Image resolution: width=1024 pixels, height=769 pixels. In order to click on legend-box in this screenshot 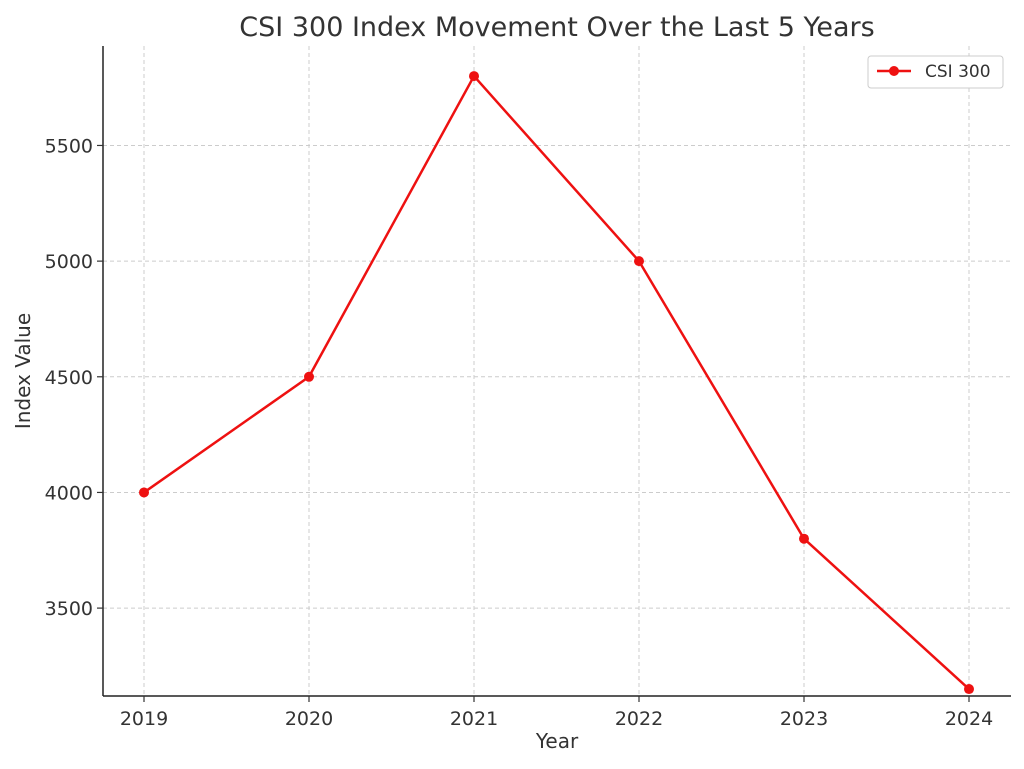, I will do `click(935, 72)`.